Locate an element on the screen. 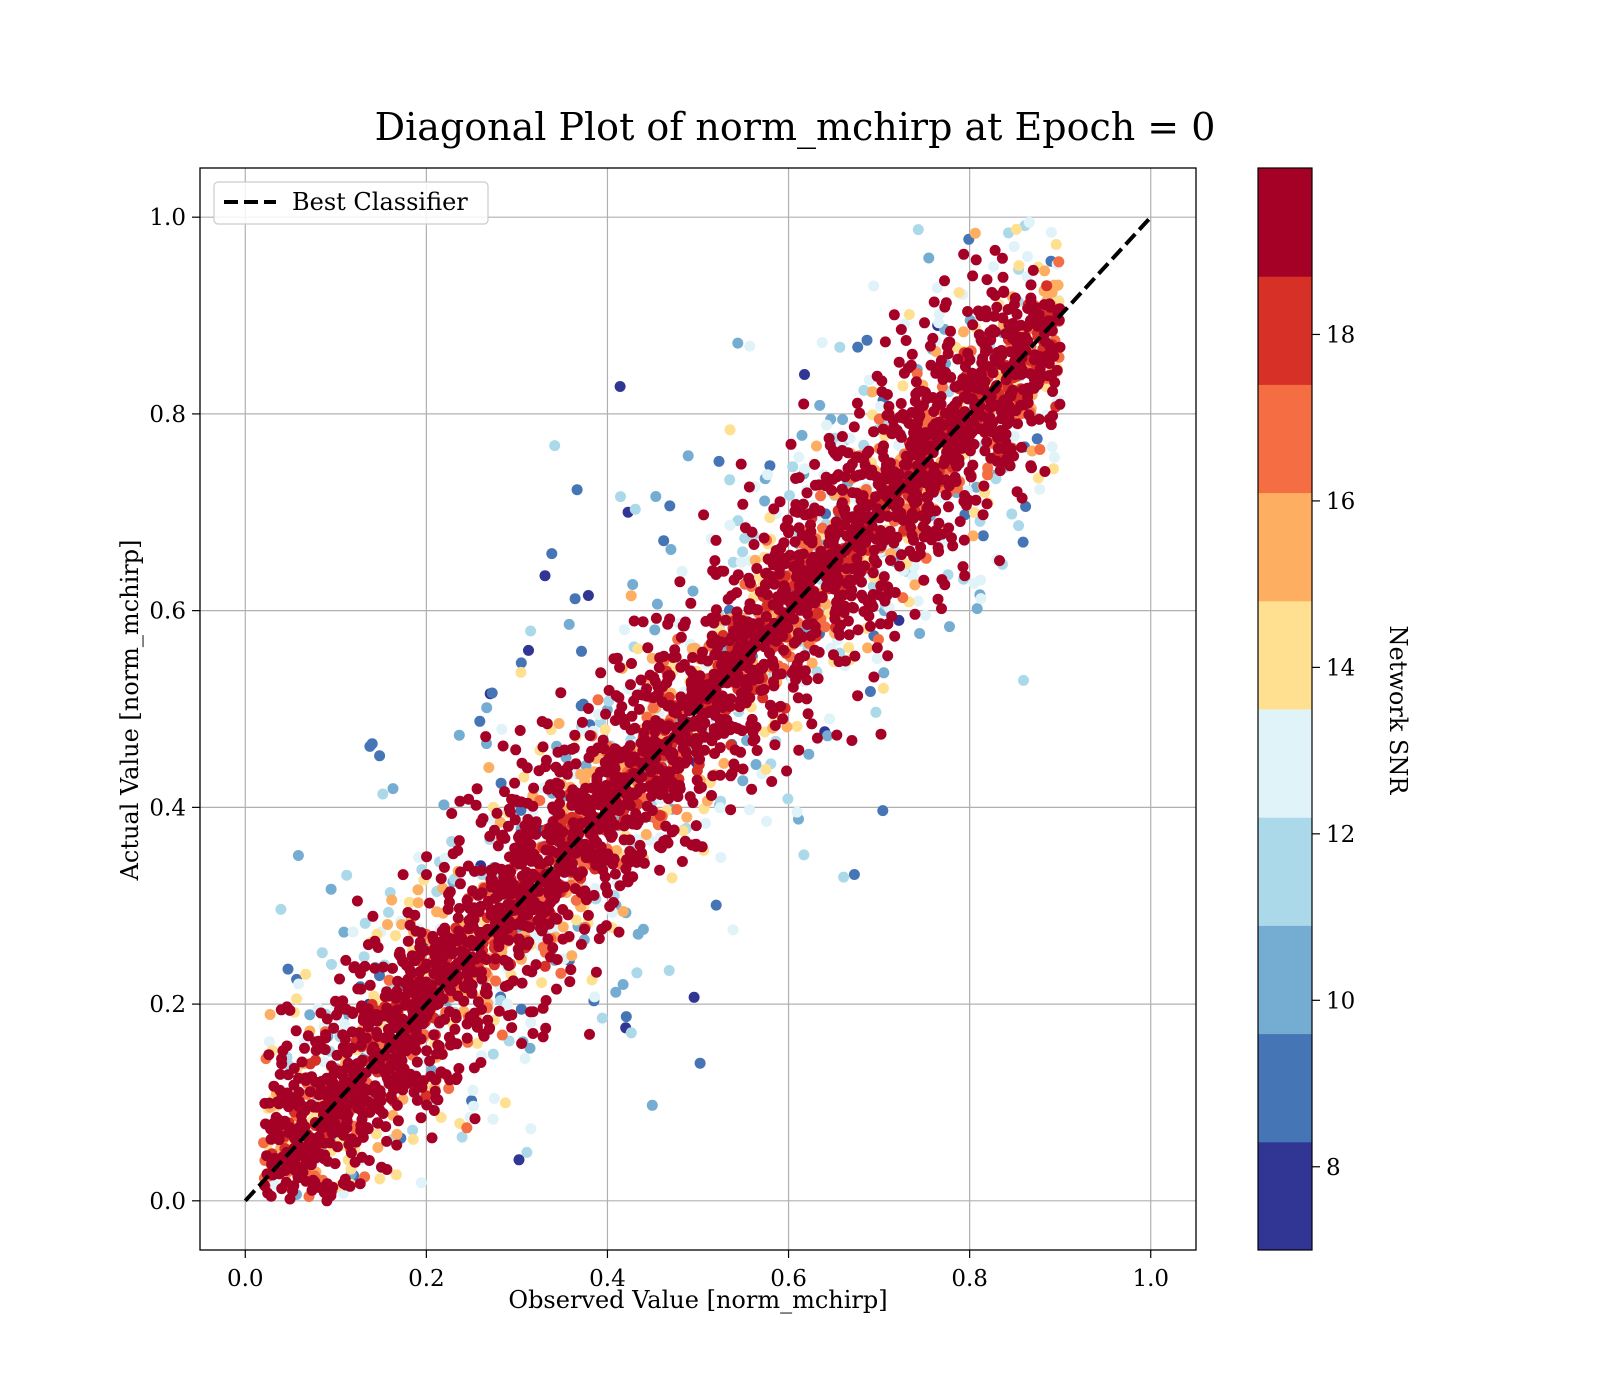  x-tick-label: 0.0 is located at coordinates (245, 1279).